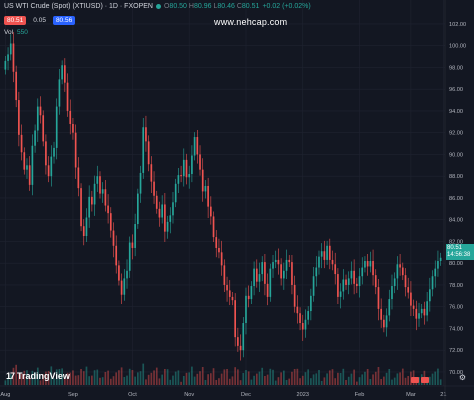 Image resolution: width=474 pixels, height=400 pixels. I want to click on y-tick-label: 92.00, so click(456, 134).